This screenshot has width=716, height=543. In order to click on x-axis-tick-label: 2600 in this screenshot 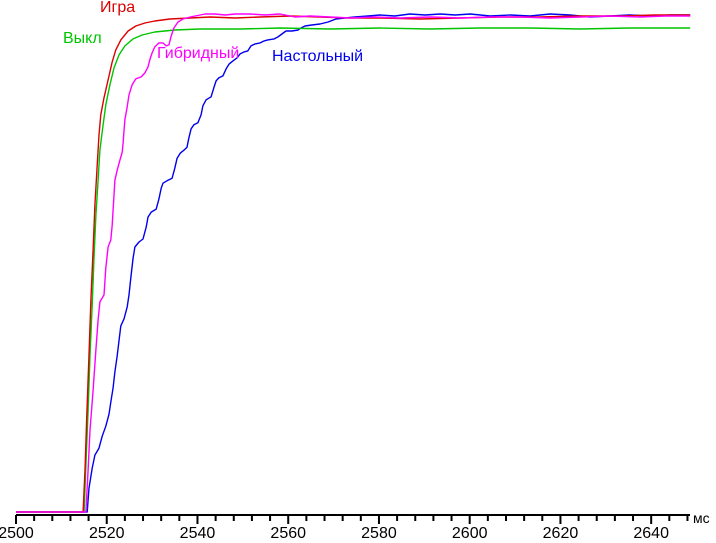, I will do `click(470, 533)`.